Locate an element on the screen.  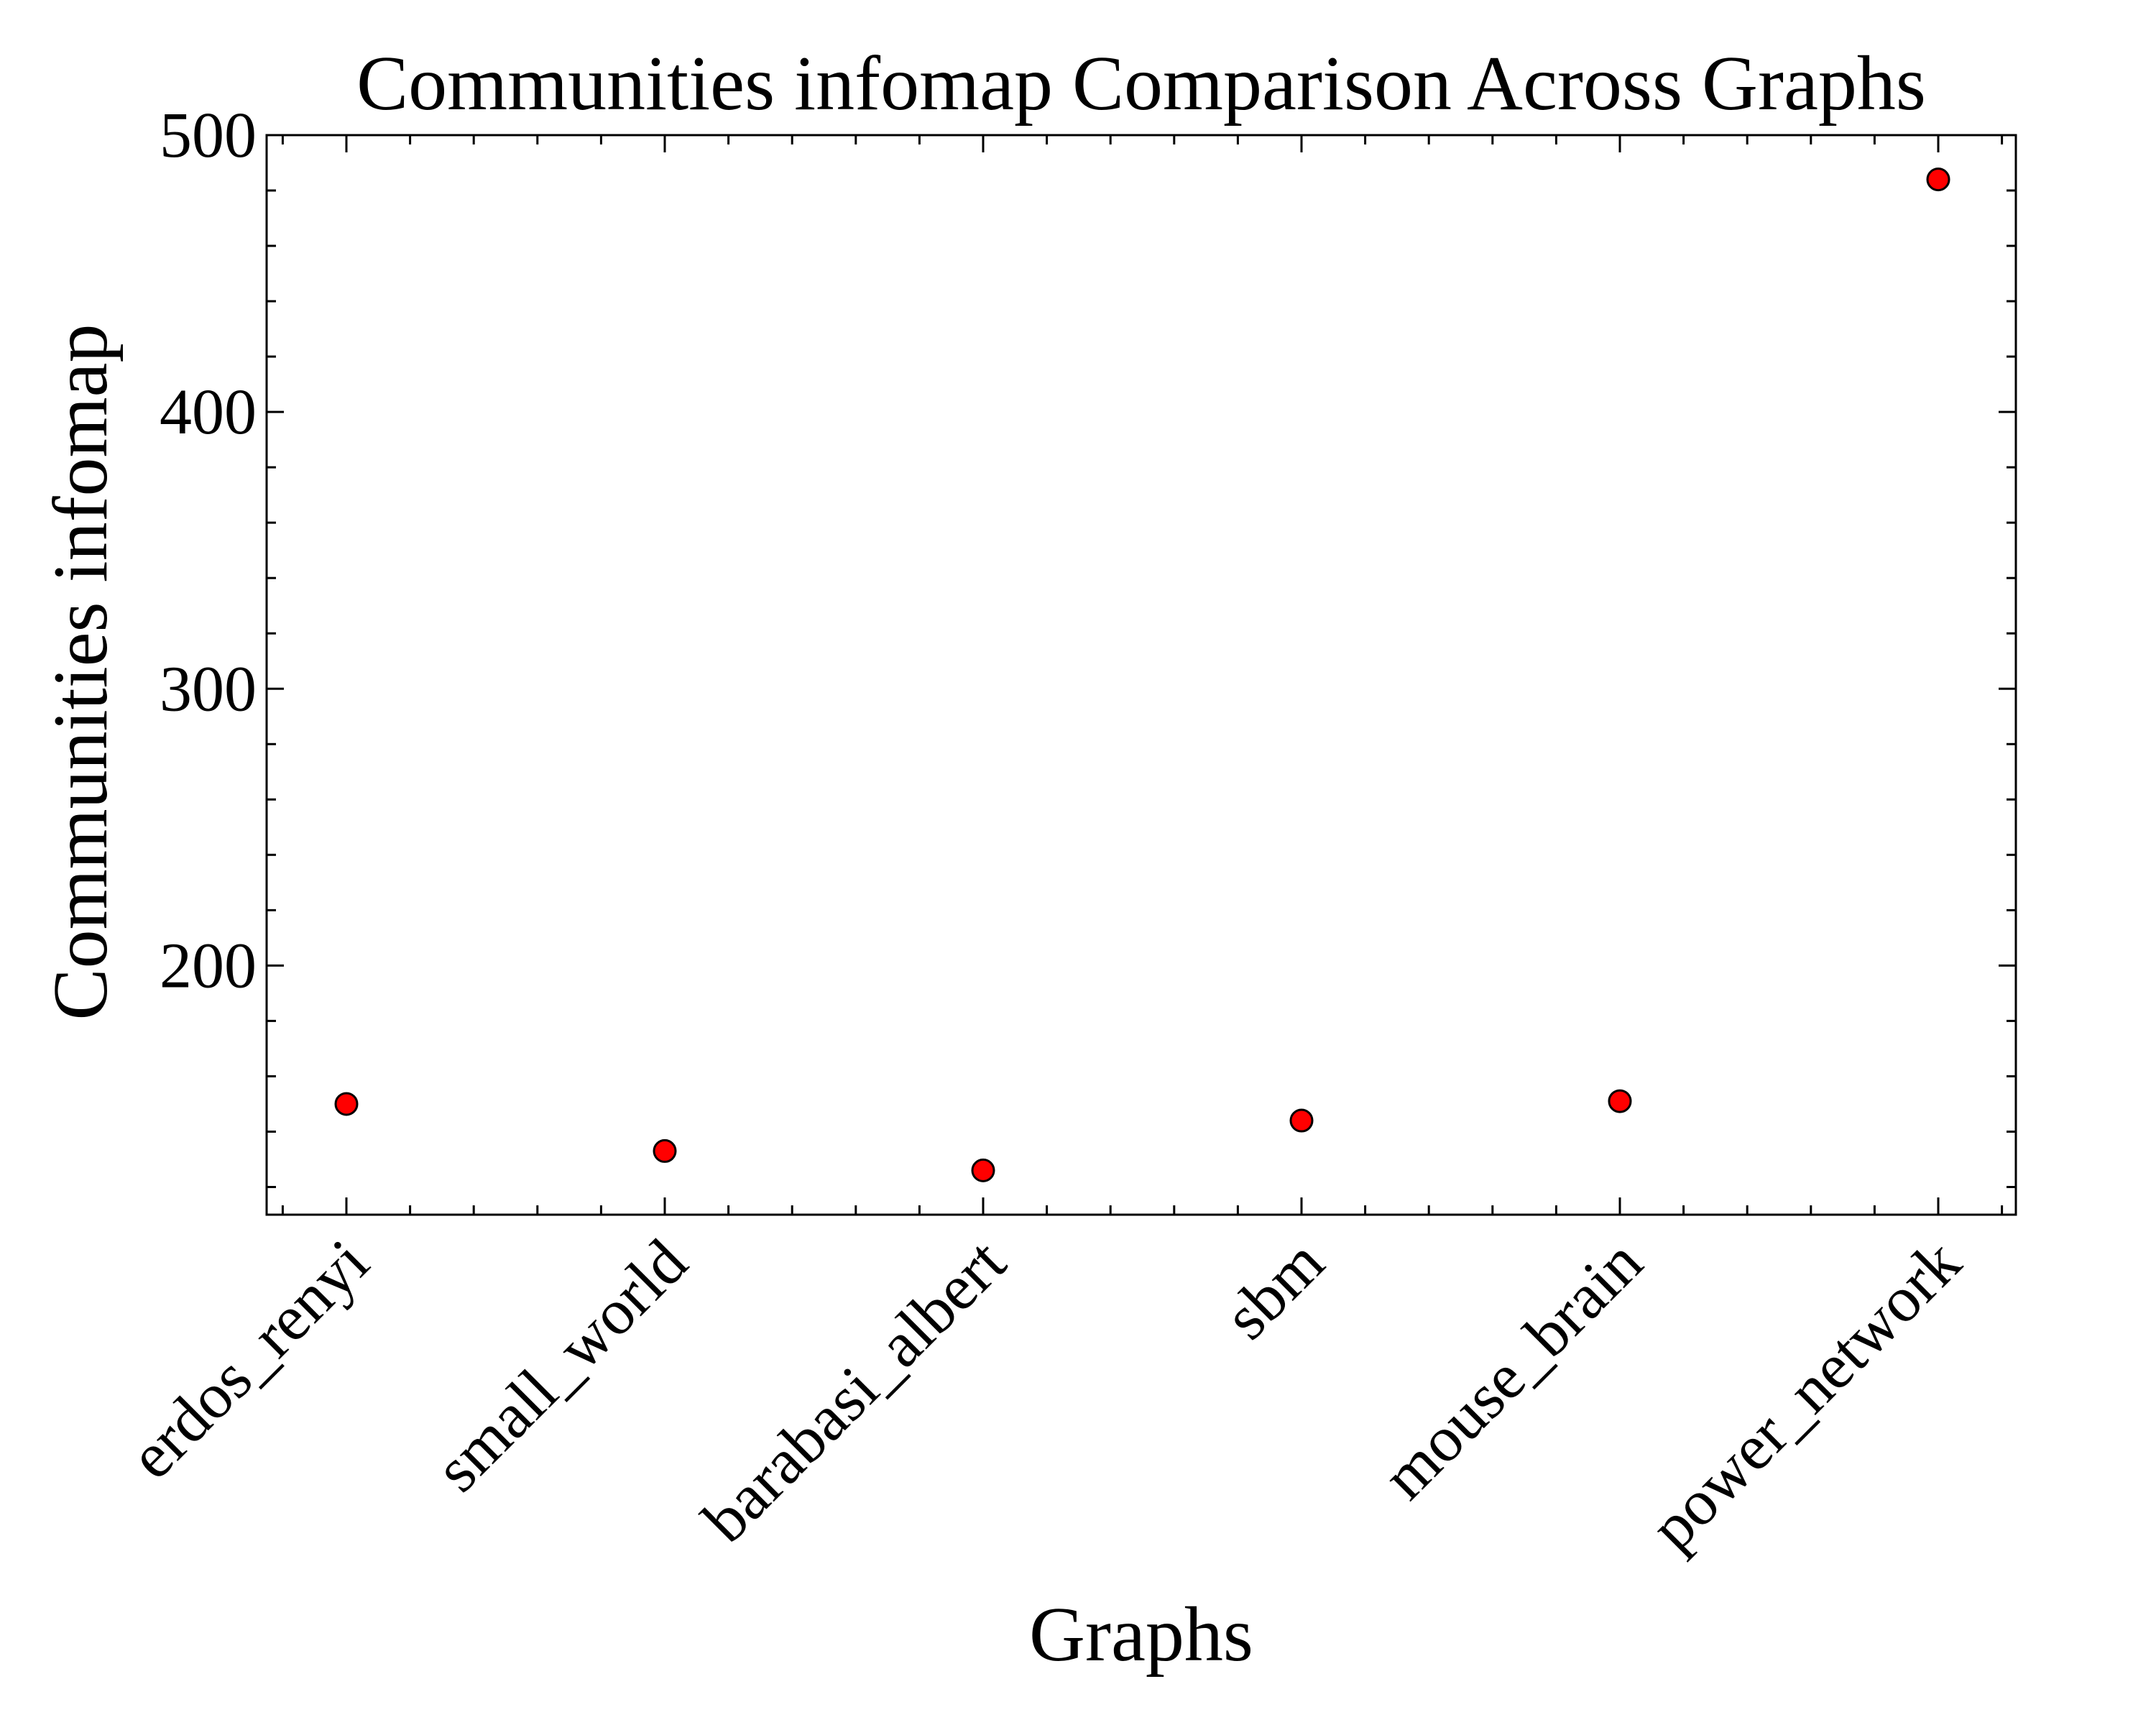
x-tick-label: sbm is located at coordinates (1274, 1289).